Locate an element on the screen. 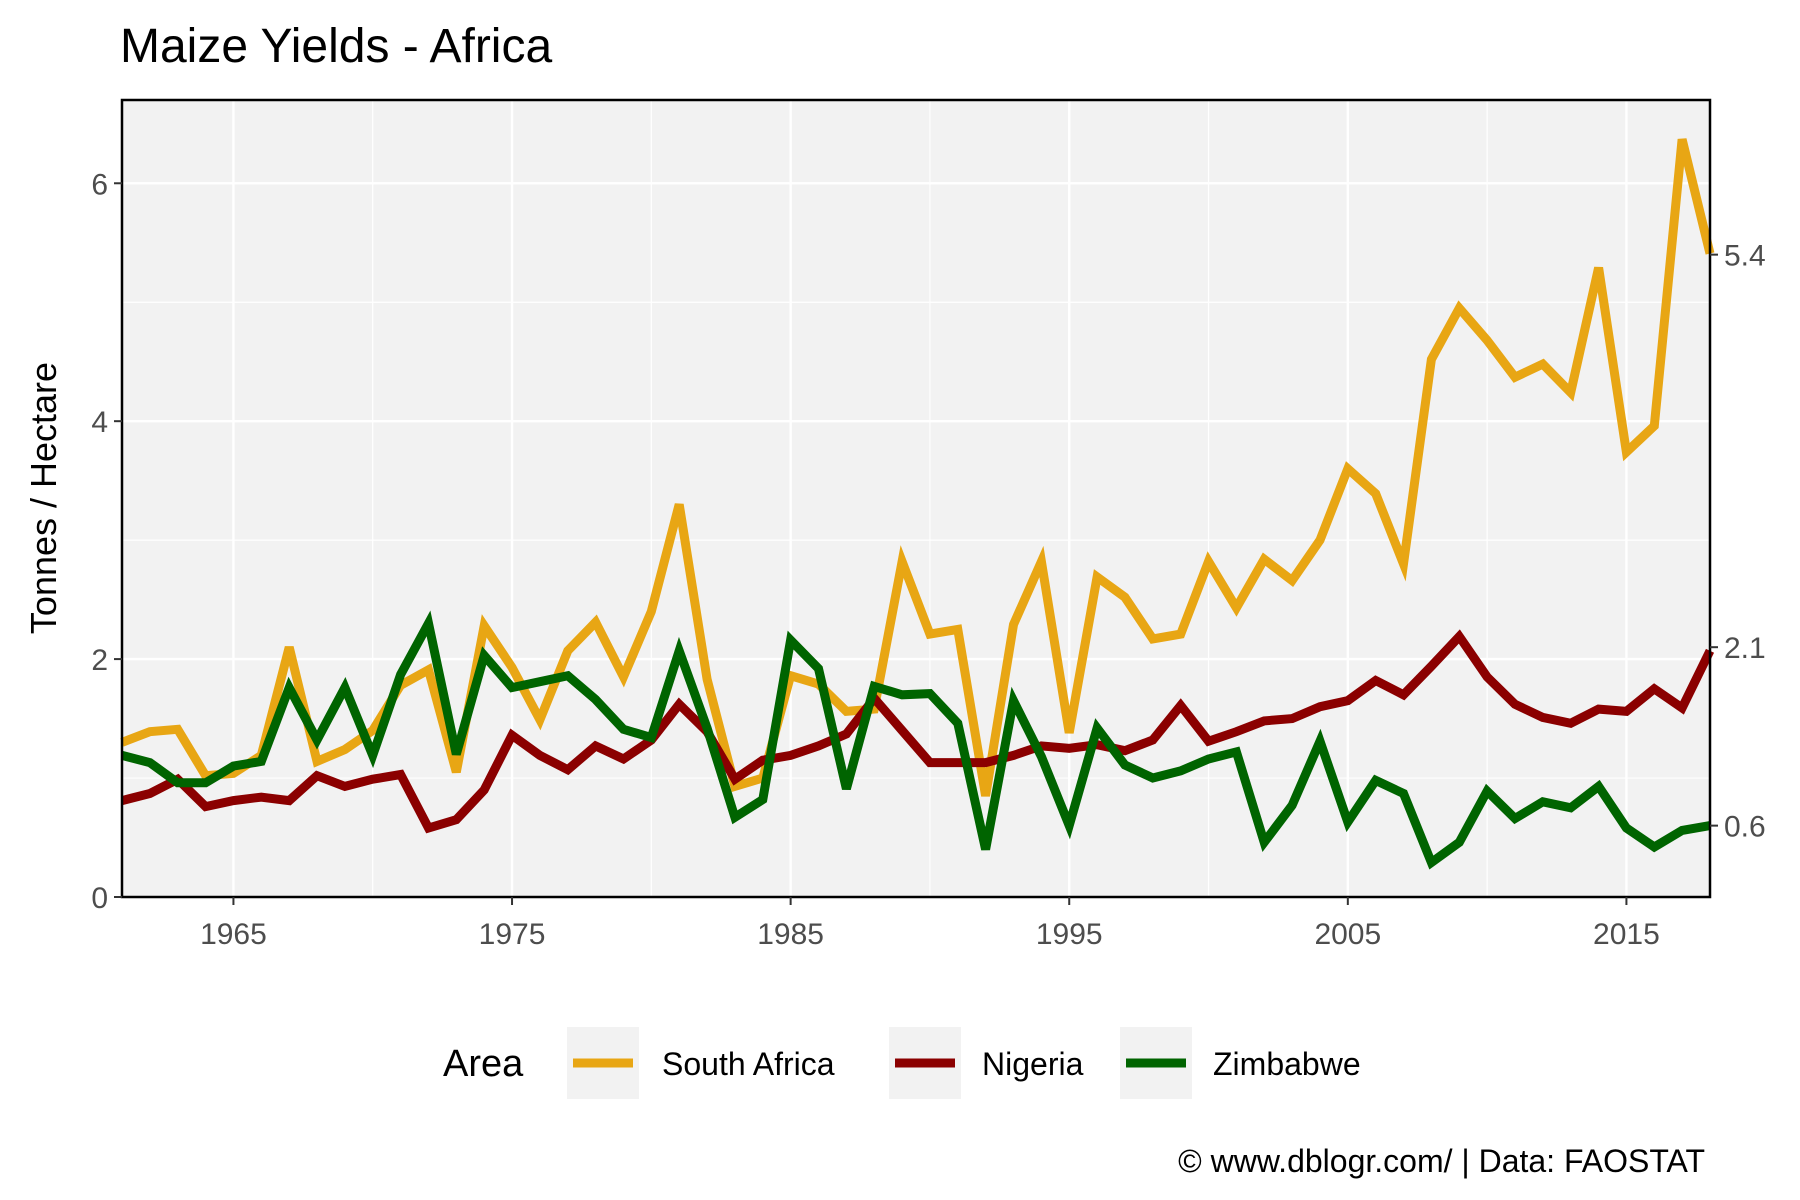 The height and width of the screenshot is (1200, 1800). legend: Area South Africa Nigeria Zimbabwe is located at coordinates (902, 1063).